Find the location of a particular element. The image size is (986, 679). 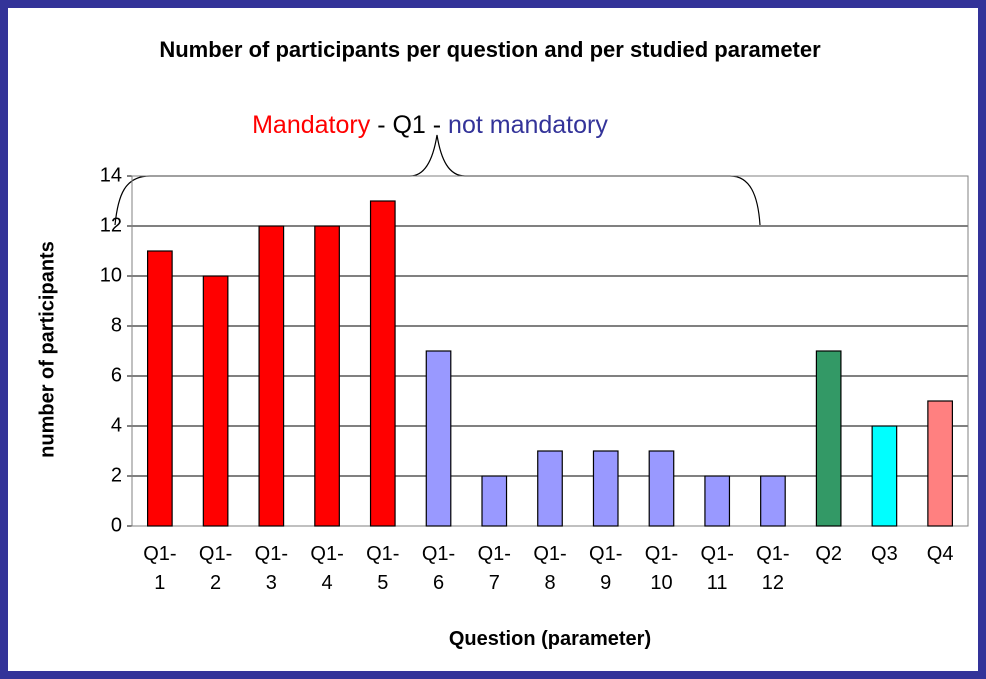

x-tick-label: Q1-4 is located at coordinates (327, 568).